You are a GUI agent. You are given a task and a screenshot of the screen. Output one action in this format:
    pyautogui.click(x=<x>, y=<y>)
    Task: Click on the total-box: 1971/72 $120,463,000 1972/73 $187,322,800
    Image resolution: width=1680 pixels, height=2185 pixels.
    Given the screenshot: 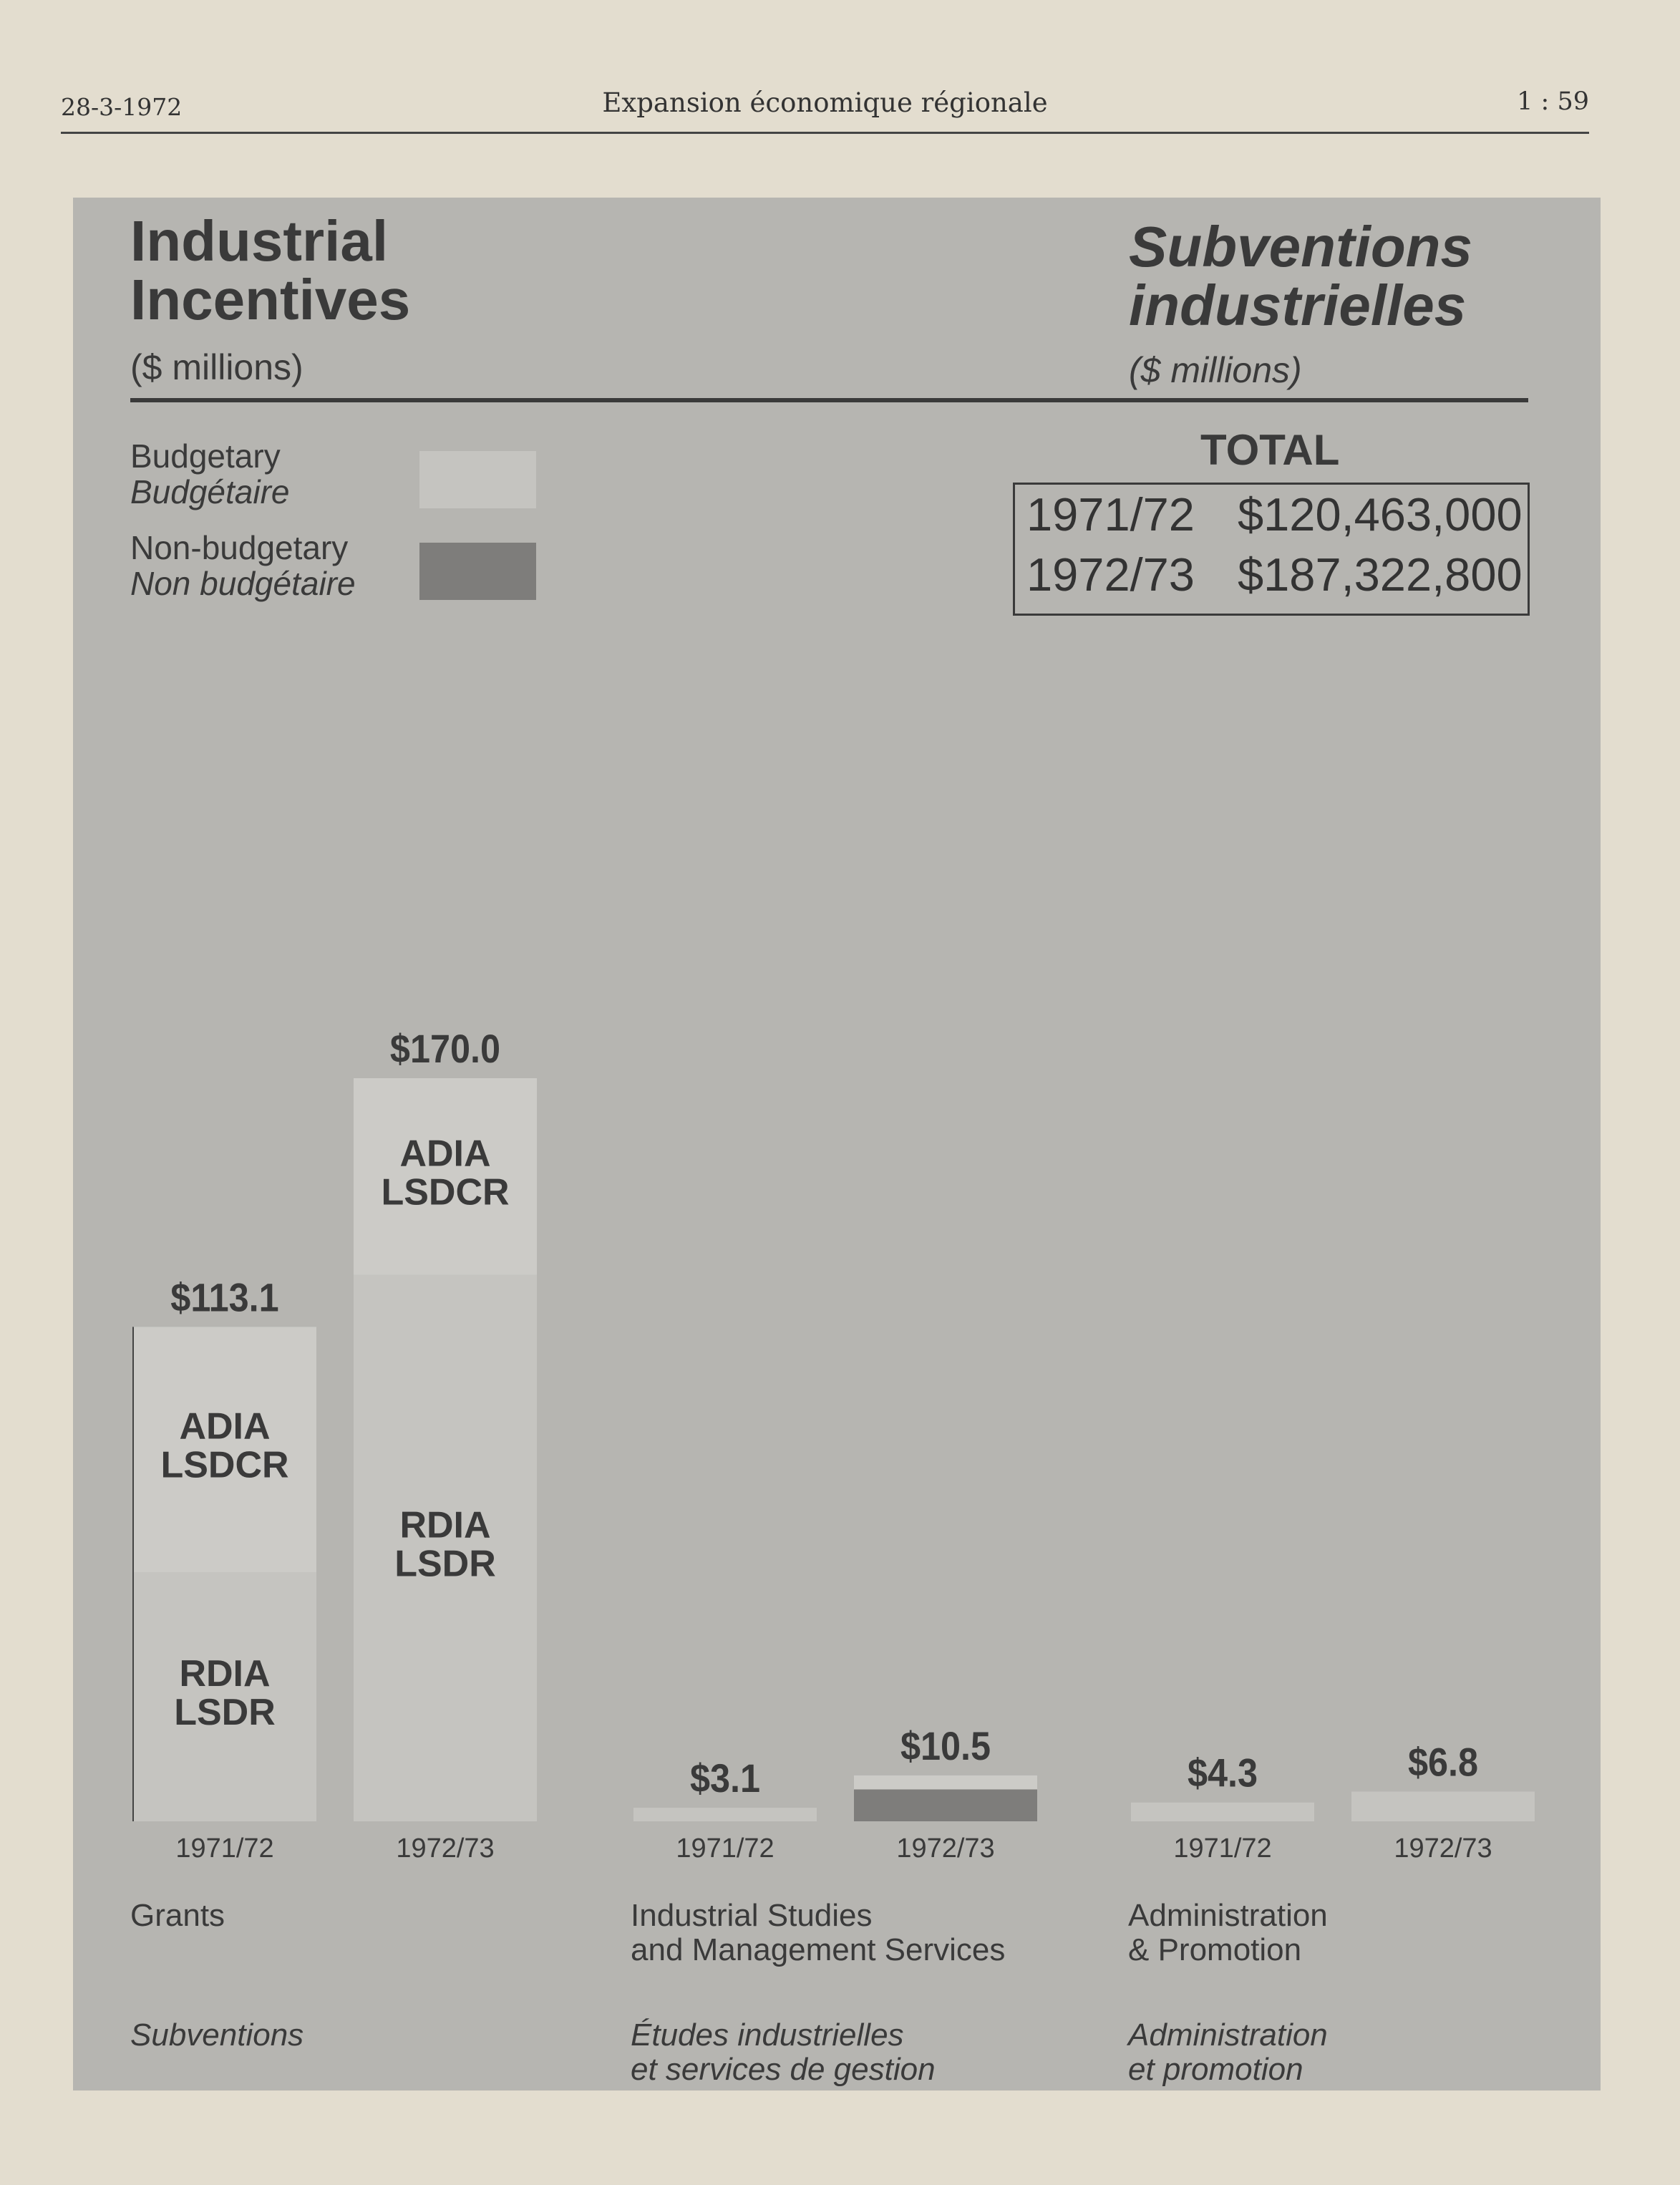 What is the action you would take?
    pyautogui.click(x=1271, y=549)
    